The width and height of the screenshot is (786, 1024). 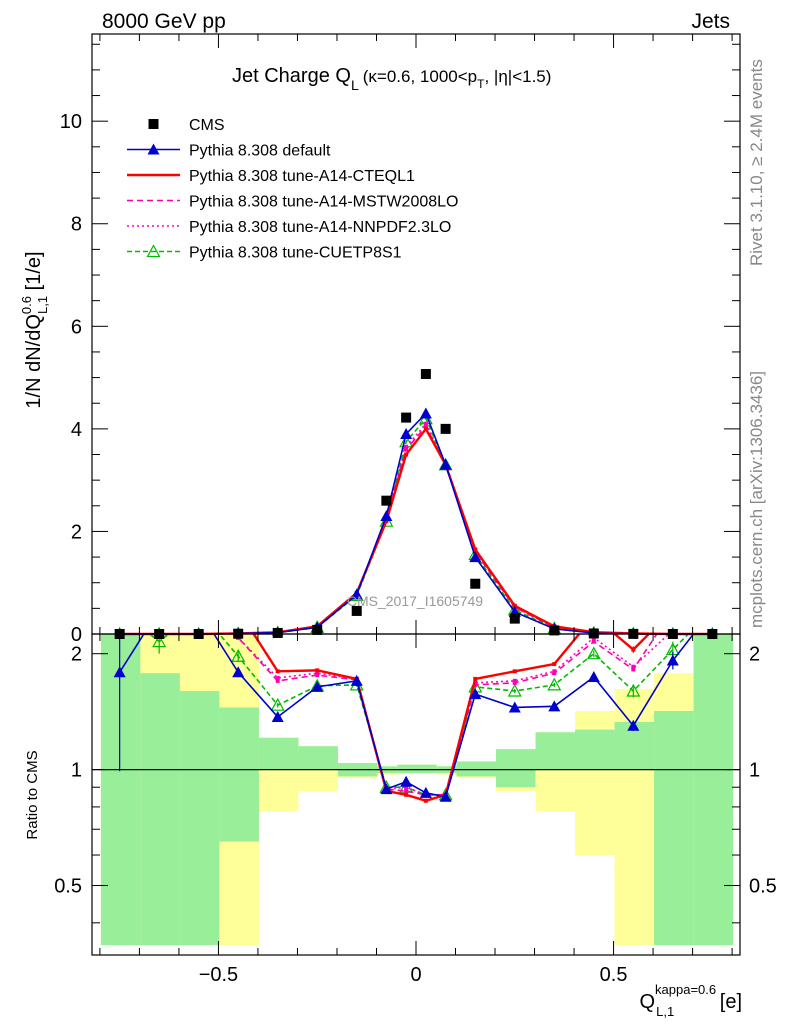 I want to click on header-left: 8000 GeV pp, so click(x=164, y=21).